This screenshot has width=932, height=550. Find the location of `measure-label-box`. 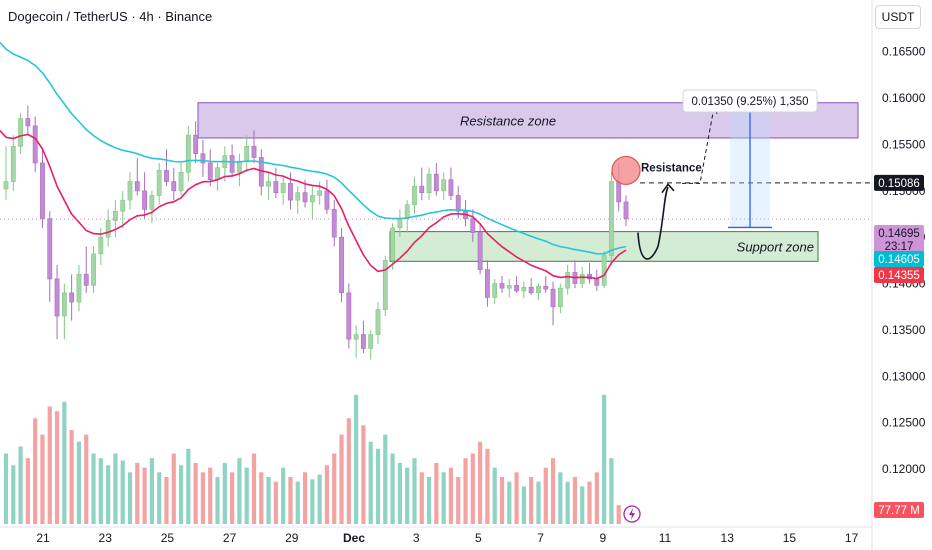

measure-label-box is located at coordinates (750, 101).